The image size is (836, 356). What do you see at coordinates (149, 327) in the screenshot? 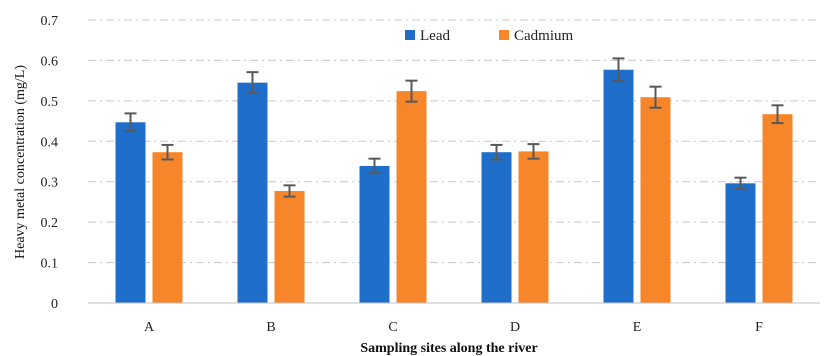
I see `x-tick-label: A` at bounding box center [149, 327].